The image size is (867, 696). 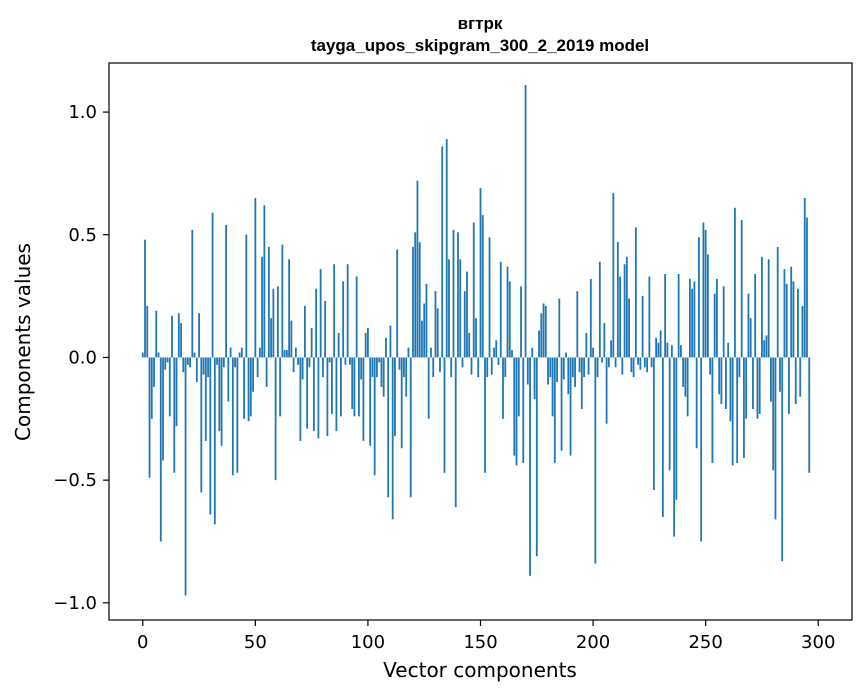 I want to click on x-tick-label: 50, so click(x=255, y=642).